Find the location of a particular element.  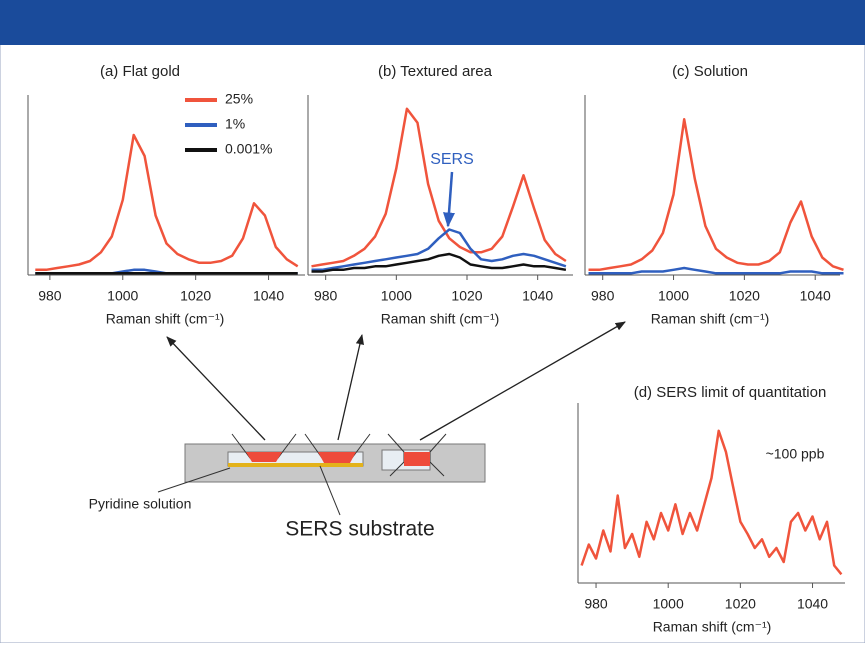

legend-label: 25% is located at coordinates (239, 99).